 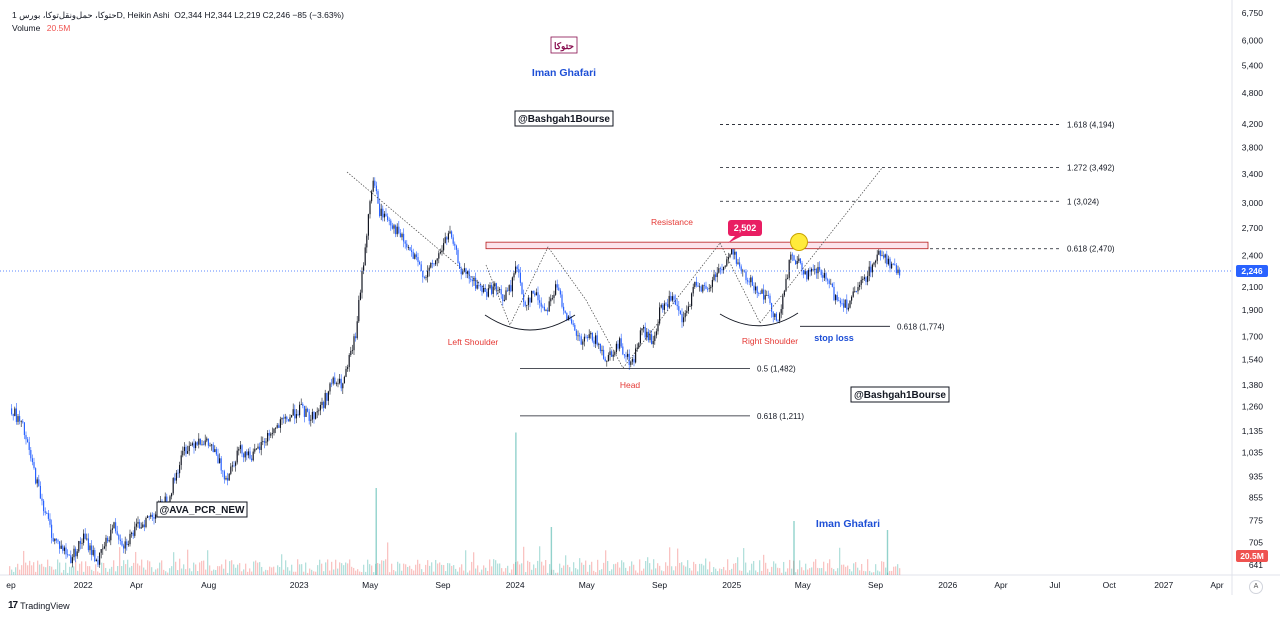 What do you see at coordinates (67, 15) in the screenshot?
I see `symbol-name: 1 حتوکا، حمل‌ونقل‌توکا، بورس‌D` at bounding box center [67, 15].